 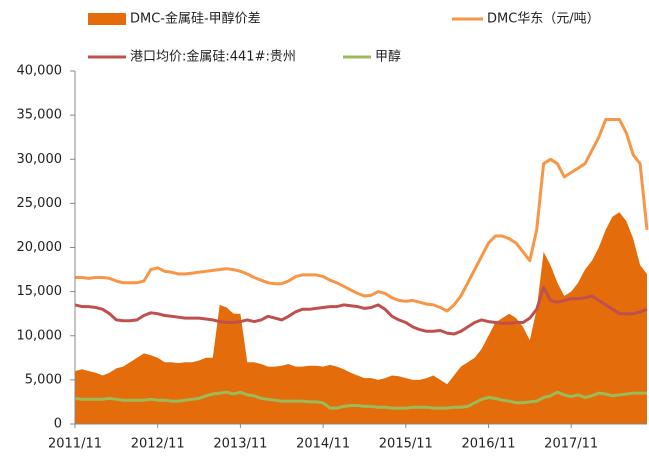 I want to click on x-tick-label: 2014/11, so click(x=323, y=444).